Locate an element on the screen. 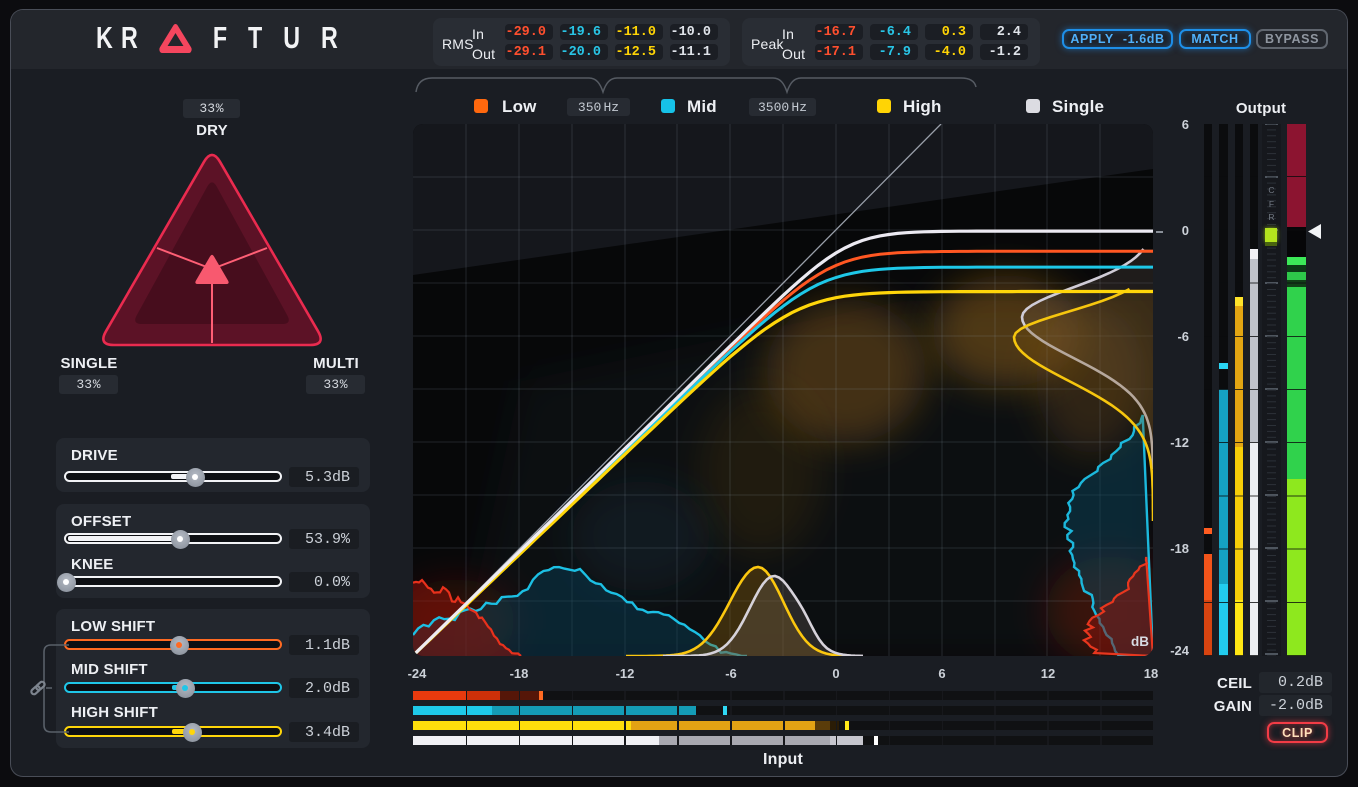  svg-text: dB is located at coordinates (1140, 641).